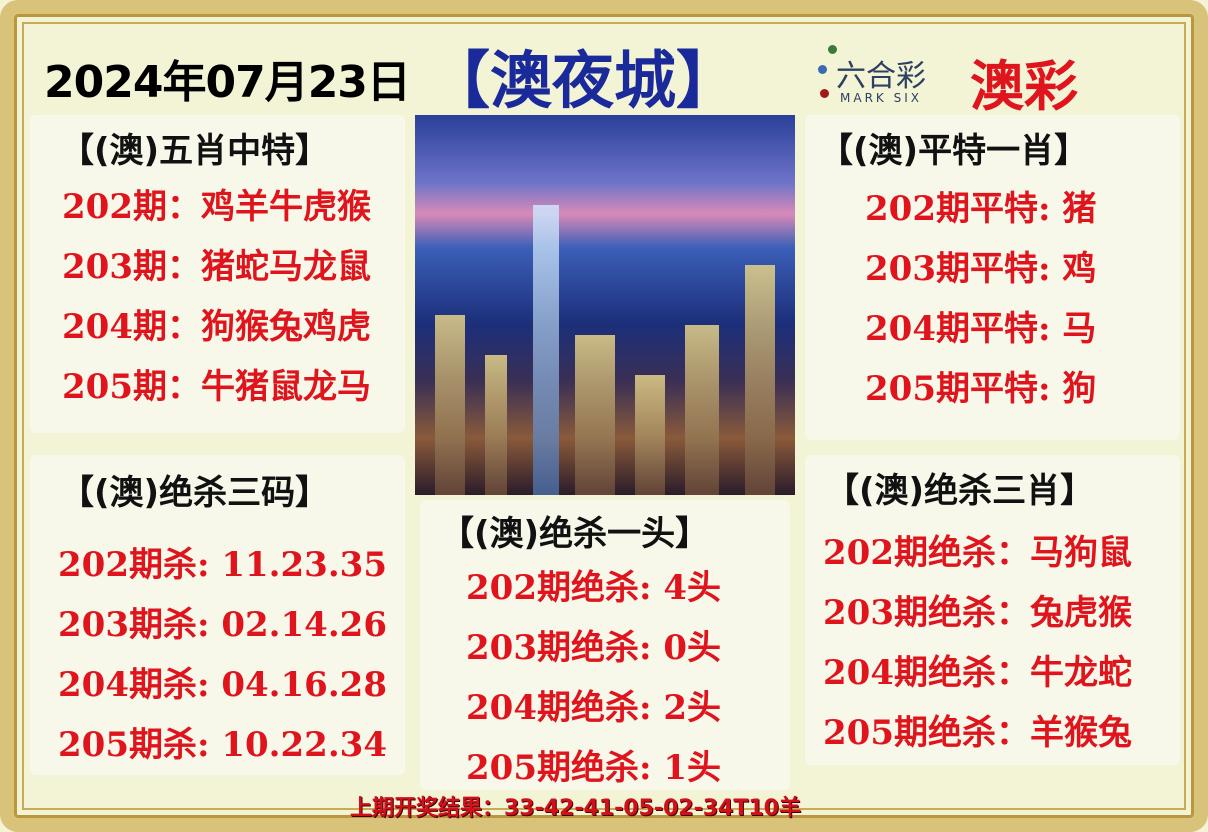 This screenshot has height=832, width=1208. I want to click on panel-title: 【(澳)平特一肖】, so click(954, 151).